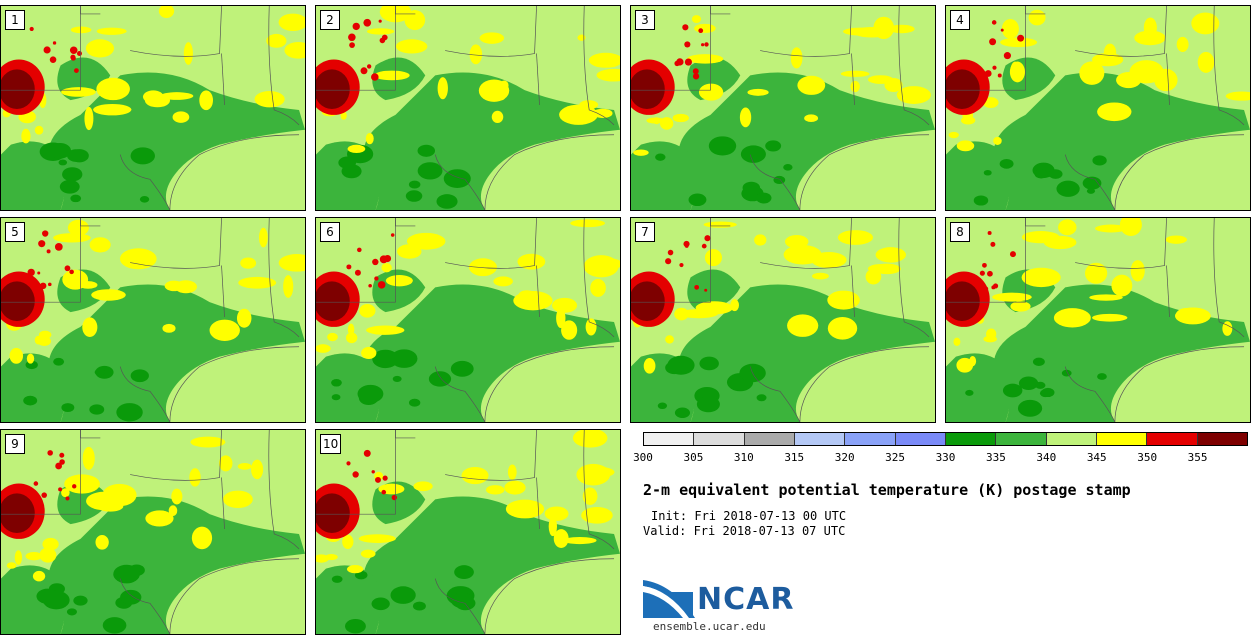 The height and width of the screenshot is (635, 1260). What do you see at coordinates (960, 20) in the screenshot?
I see `stamp-number: 4` at bounding box center [960, 20].